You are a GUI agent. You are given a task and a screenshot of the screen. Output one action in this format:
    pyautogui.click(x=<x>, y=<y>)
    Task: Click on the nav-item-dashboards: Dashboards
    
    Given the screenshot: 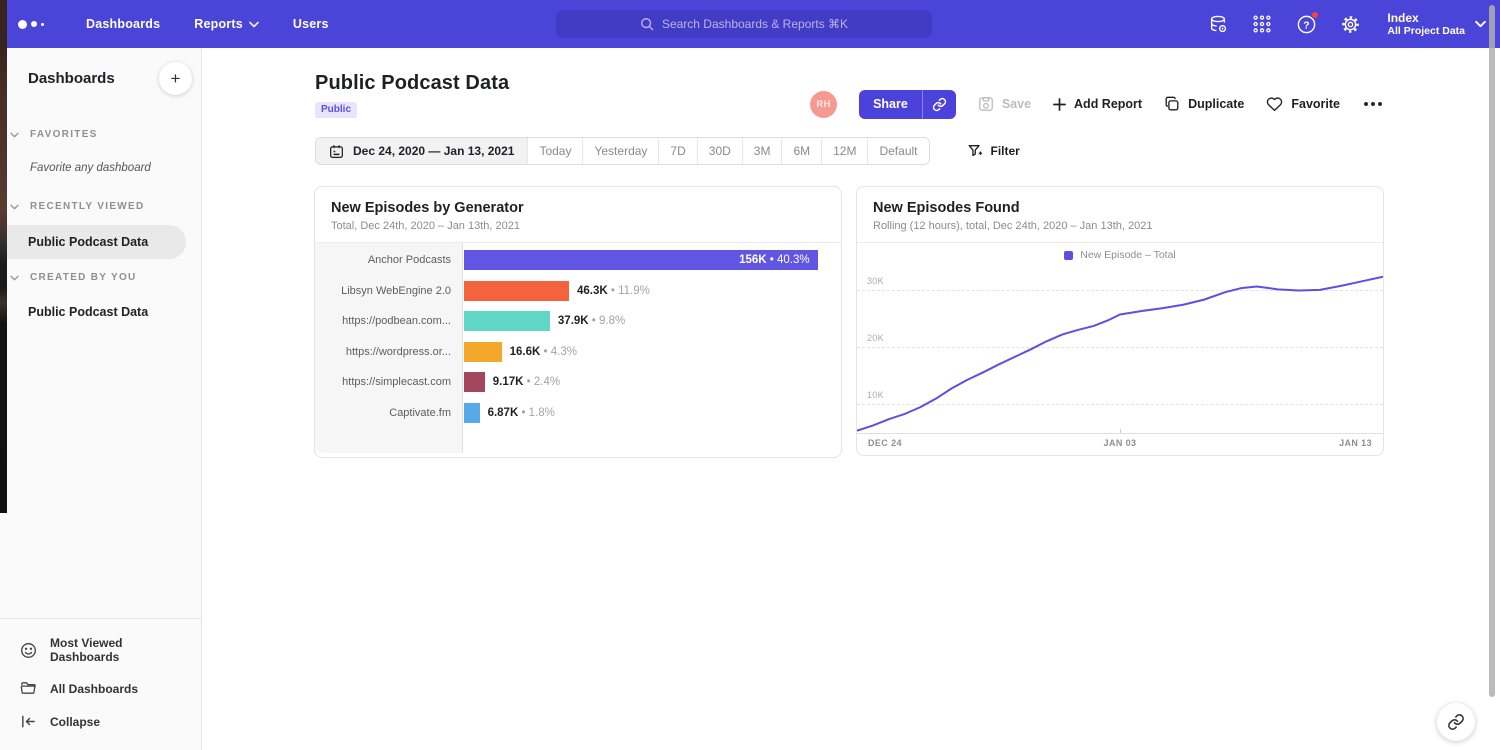 What is the action you would take?
    pyautogui.click(x=123, y=24)
    